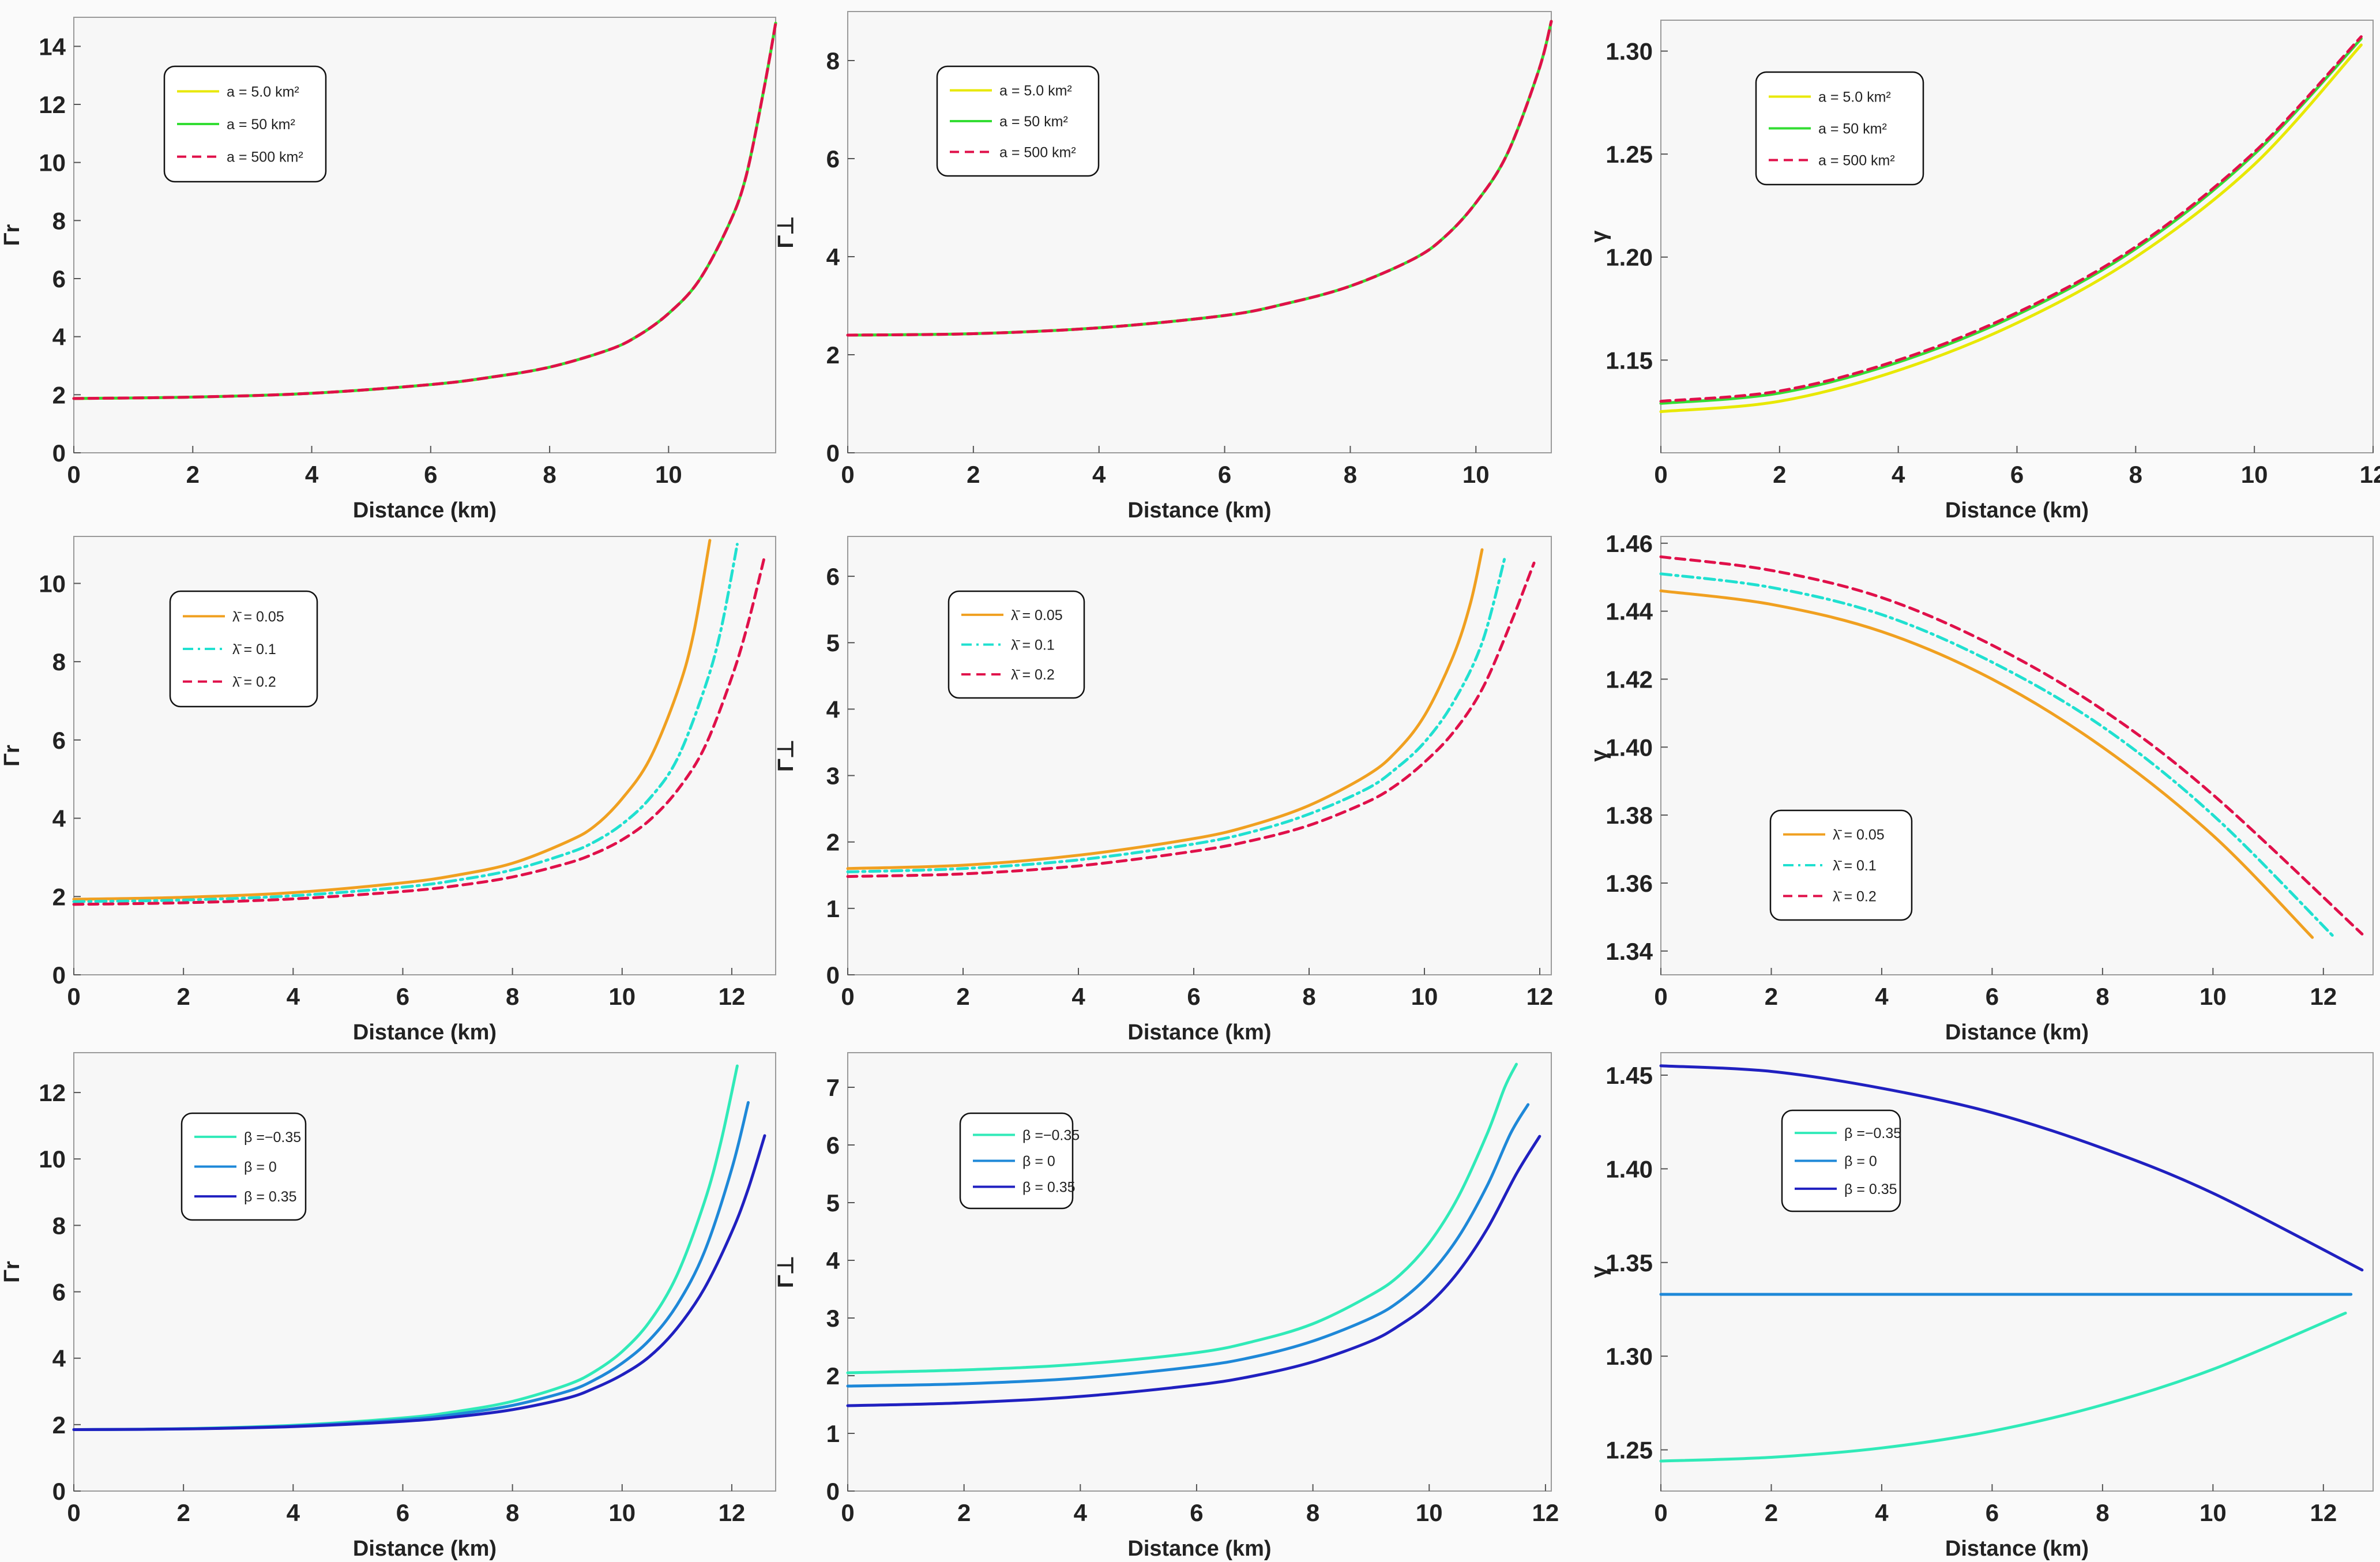 The image size is (2380, 1562). I want to click on y-tick-label: 1.46, so click(1629, 544).